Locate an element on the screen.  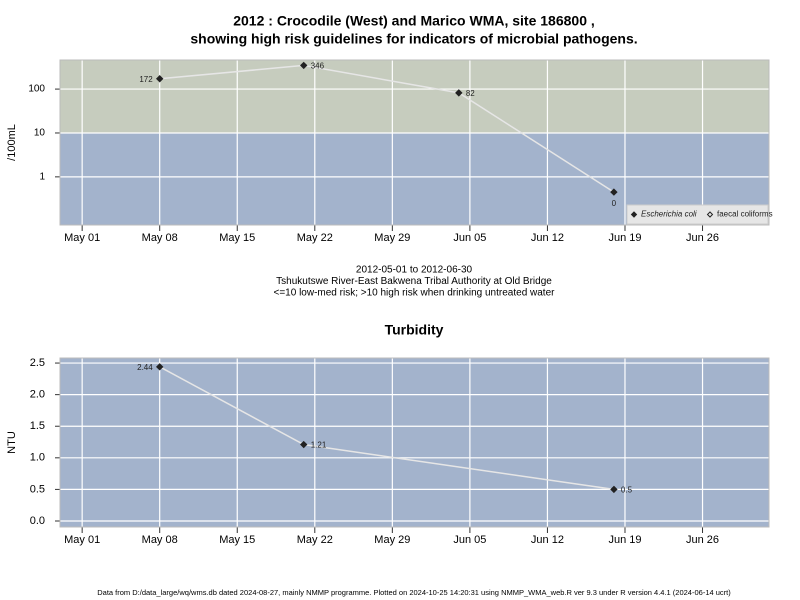
value-label: 1.21 is located at coordinates (319, 445).